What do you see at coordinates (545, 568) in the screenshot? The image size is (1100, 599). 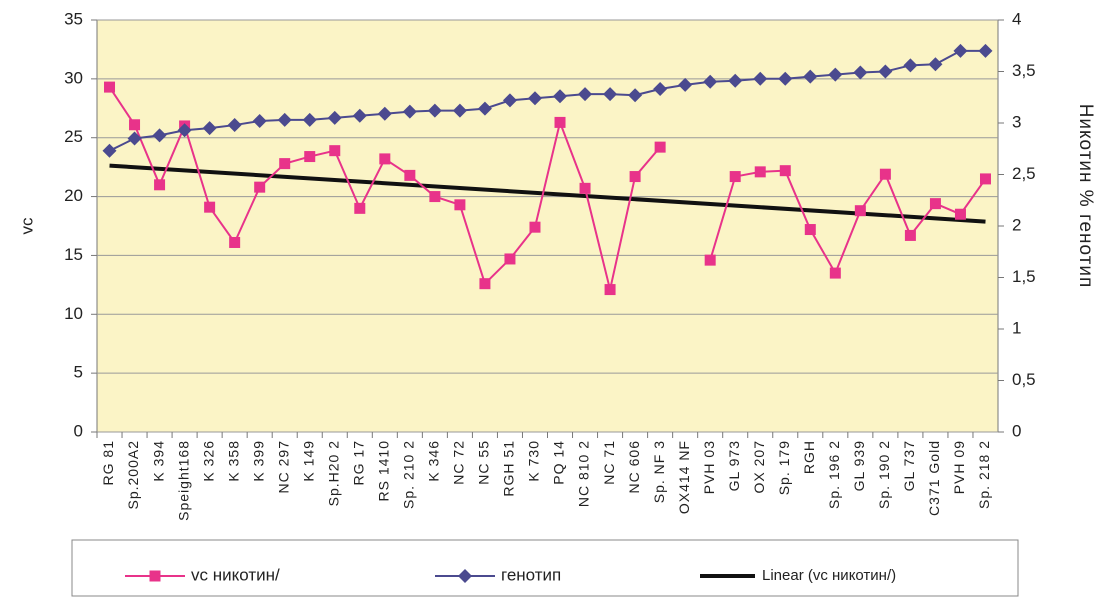 I see `legend` at bounding box center [545, 568].